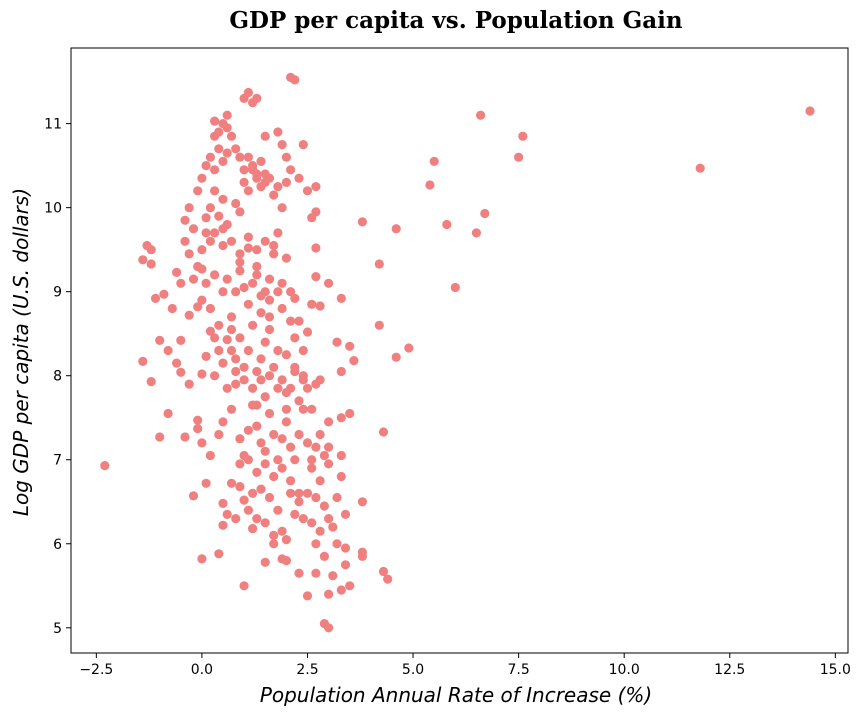  What do you see at coordinates (518, 670) in the screenshot?
I see `x-tick-label: 7.5` at bounding box center [518, 670].